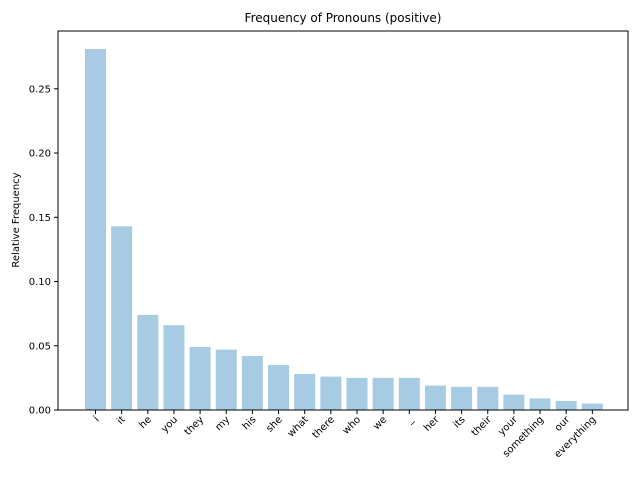 Image resolution: width=640 pixels, height=480 pixels. What do you see at coordinates (343, 18) in the screenshot?
I see `chart-title: Frequency of Pronouns (positive)` at bounding box center [343, 18].